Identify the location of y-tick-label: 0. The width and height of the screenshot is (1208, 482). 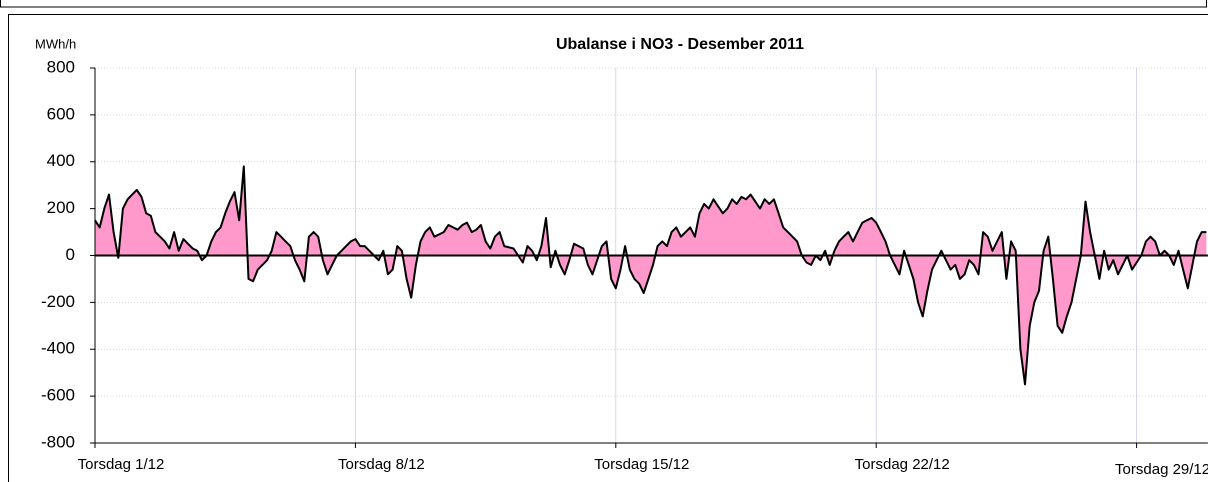
(70, 254).